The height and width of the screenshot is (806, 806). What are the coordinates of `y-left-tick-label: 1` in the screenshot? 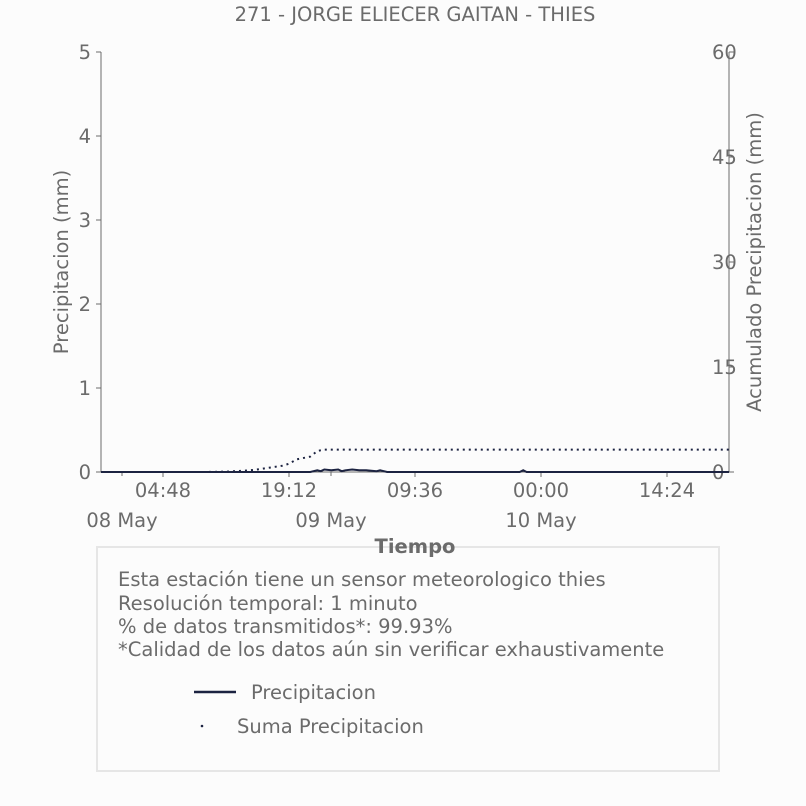 It's located at (85, 388).